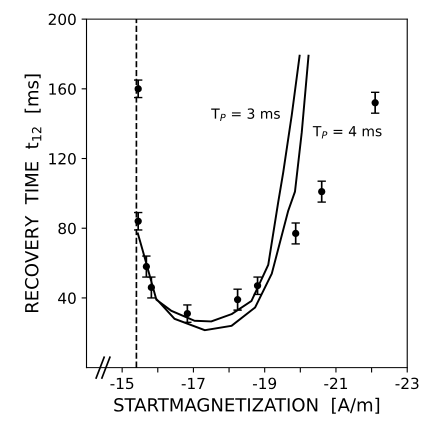 Image resolution: width=422 pixels, height=425 pixels. What do you see at coordinates (247, 406) in the screenshot?
I see `x-axis-title: STARTMAGNETIZATION [A/m]` at bounding box center [247, 406].